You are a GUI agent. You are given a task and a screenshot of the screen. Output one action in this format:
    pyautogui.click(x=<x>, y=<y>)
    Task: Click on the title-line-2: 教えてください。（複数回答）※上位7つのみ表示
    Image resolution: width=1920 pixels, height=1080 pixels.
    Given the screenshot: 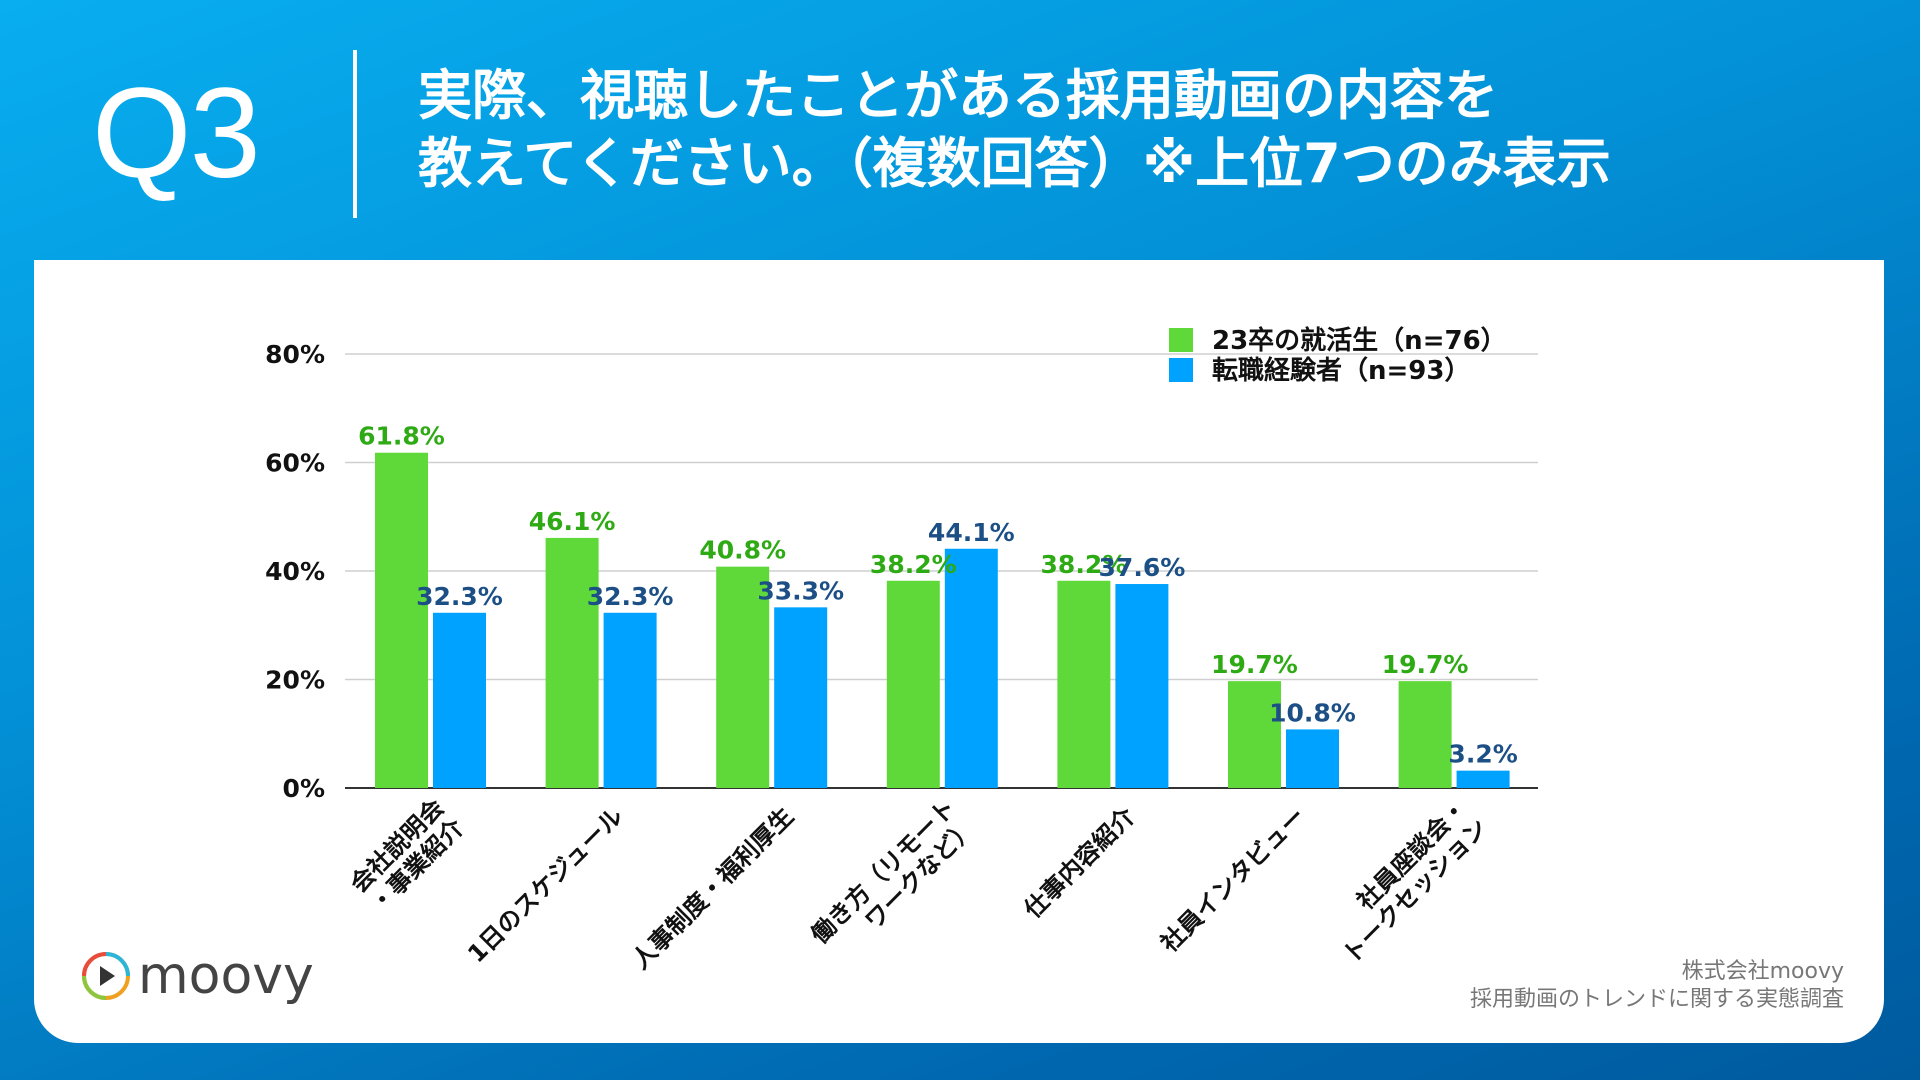 What is the action you would take?
    pyautogui.click(x=1014, y=163)
    